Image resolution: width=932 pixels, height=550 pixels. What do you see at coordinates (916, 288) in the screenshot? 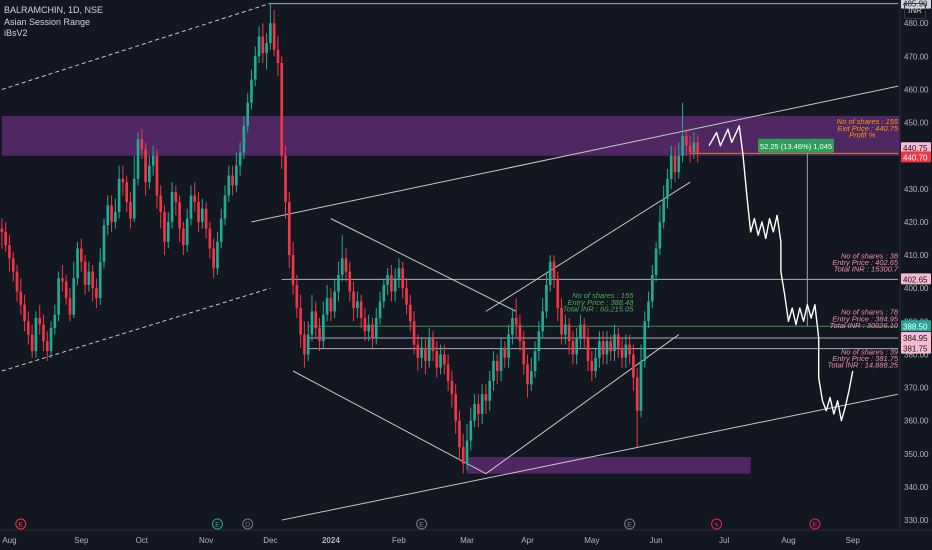
I see `y-tick-label: 400.00` at bounding box center [916, 288].